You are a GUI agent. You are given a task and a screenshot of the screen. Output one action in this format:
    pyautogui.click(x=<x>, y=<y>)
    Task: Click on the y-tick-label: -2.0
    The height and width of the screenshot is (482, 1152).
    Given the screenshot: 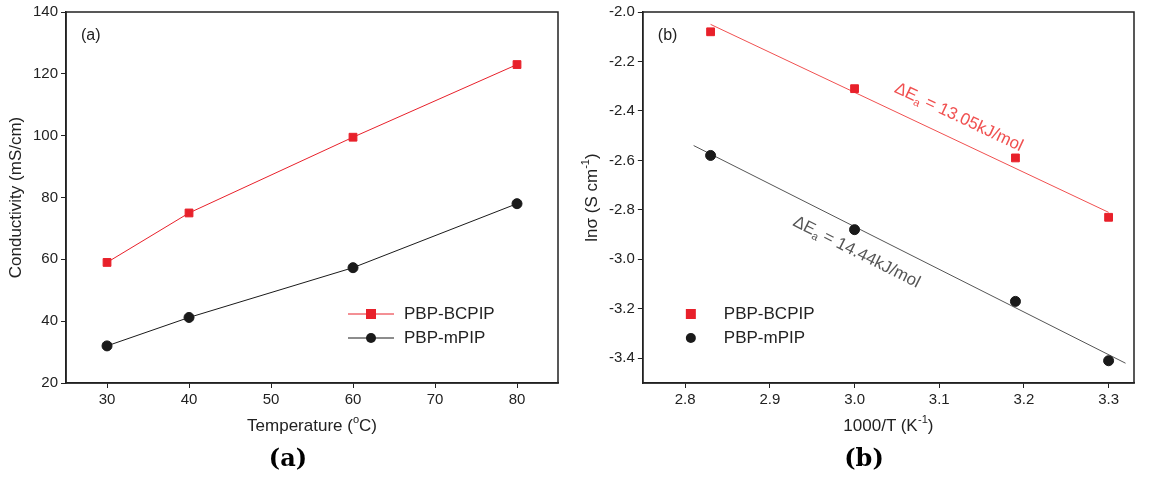 What is the action you would take?
    pyautogui.click(x=621, y=11)
    